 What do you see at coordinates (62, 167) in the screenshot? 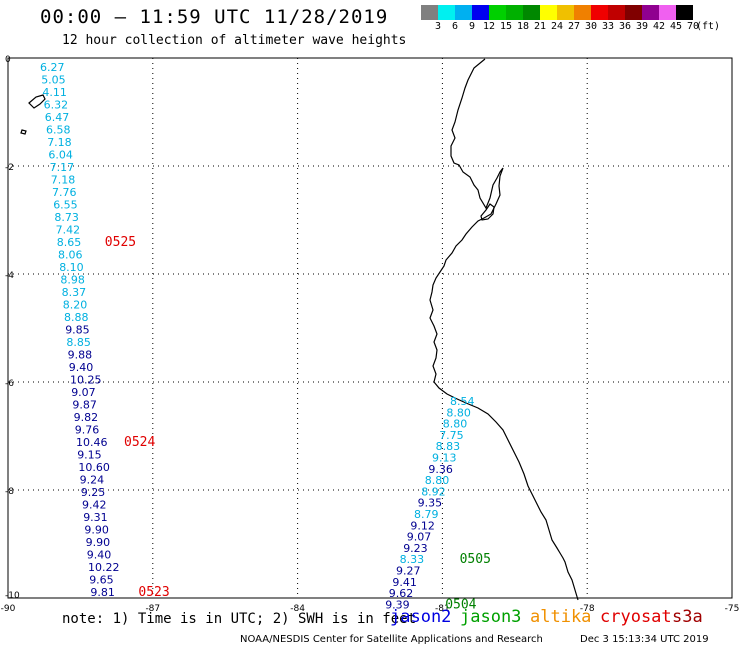
I see `wave-height-value: 7.17` at bounding box center [62, 167].